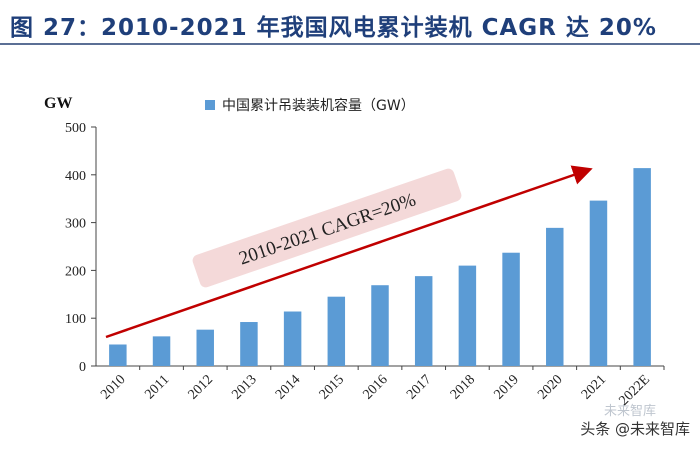  I want to click on annotation-text: 2010-2021 CAGR=20%, so click(327, 229).